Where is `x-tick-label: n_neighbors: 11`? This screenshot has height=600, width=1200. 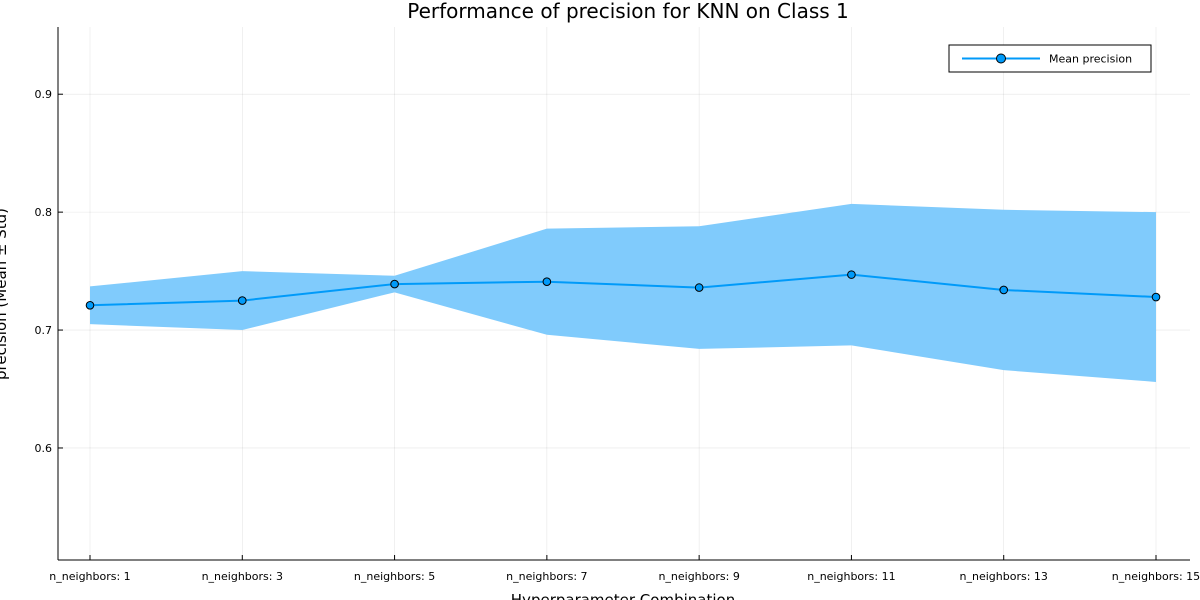 x-tick-label: n_neighbors: 11 is located at coordinates (851, 576).